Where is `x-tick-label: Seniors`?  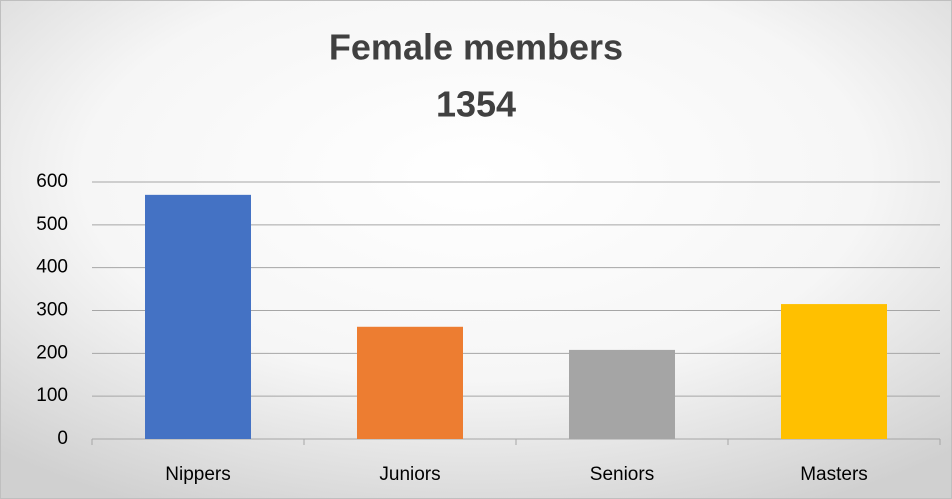
x-tick-label: Seniors is located at coordinates (622, 474).